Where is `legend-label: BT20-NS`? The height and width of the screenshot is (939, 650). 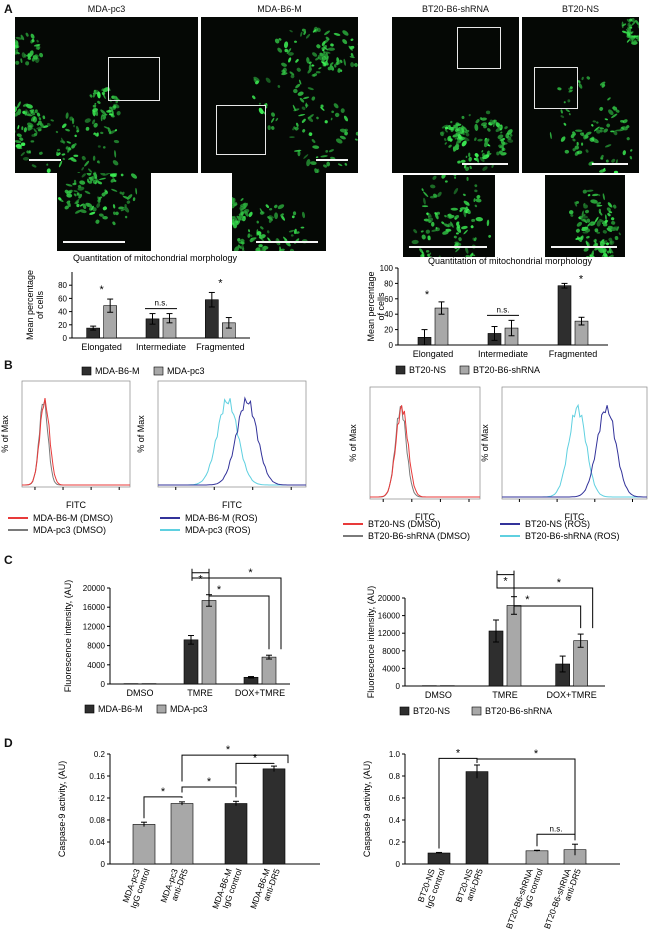
legend-label: BT20-NS is located at coordinates (427, 370).